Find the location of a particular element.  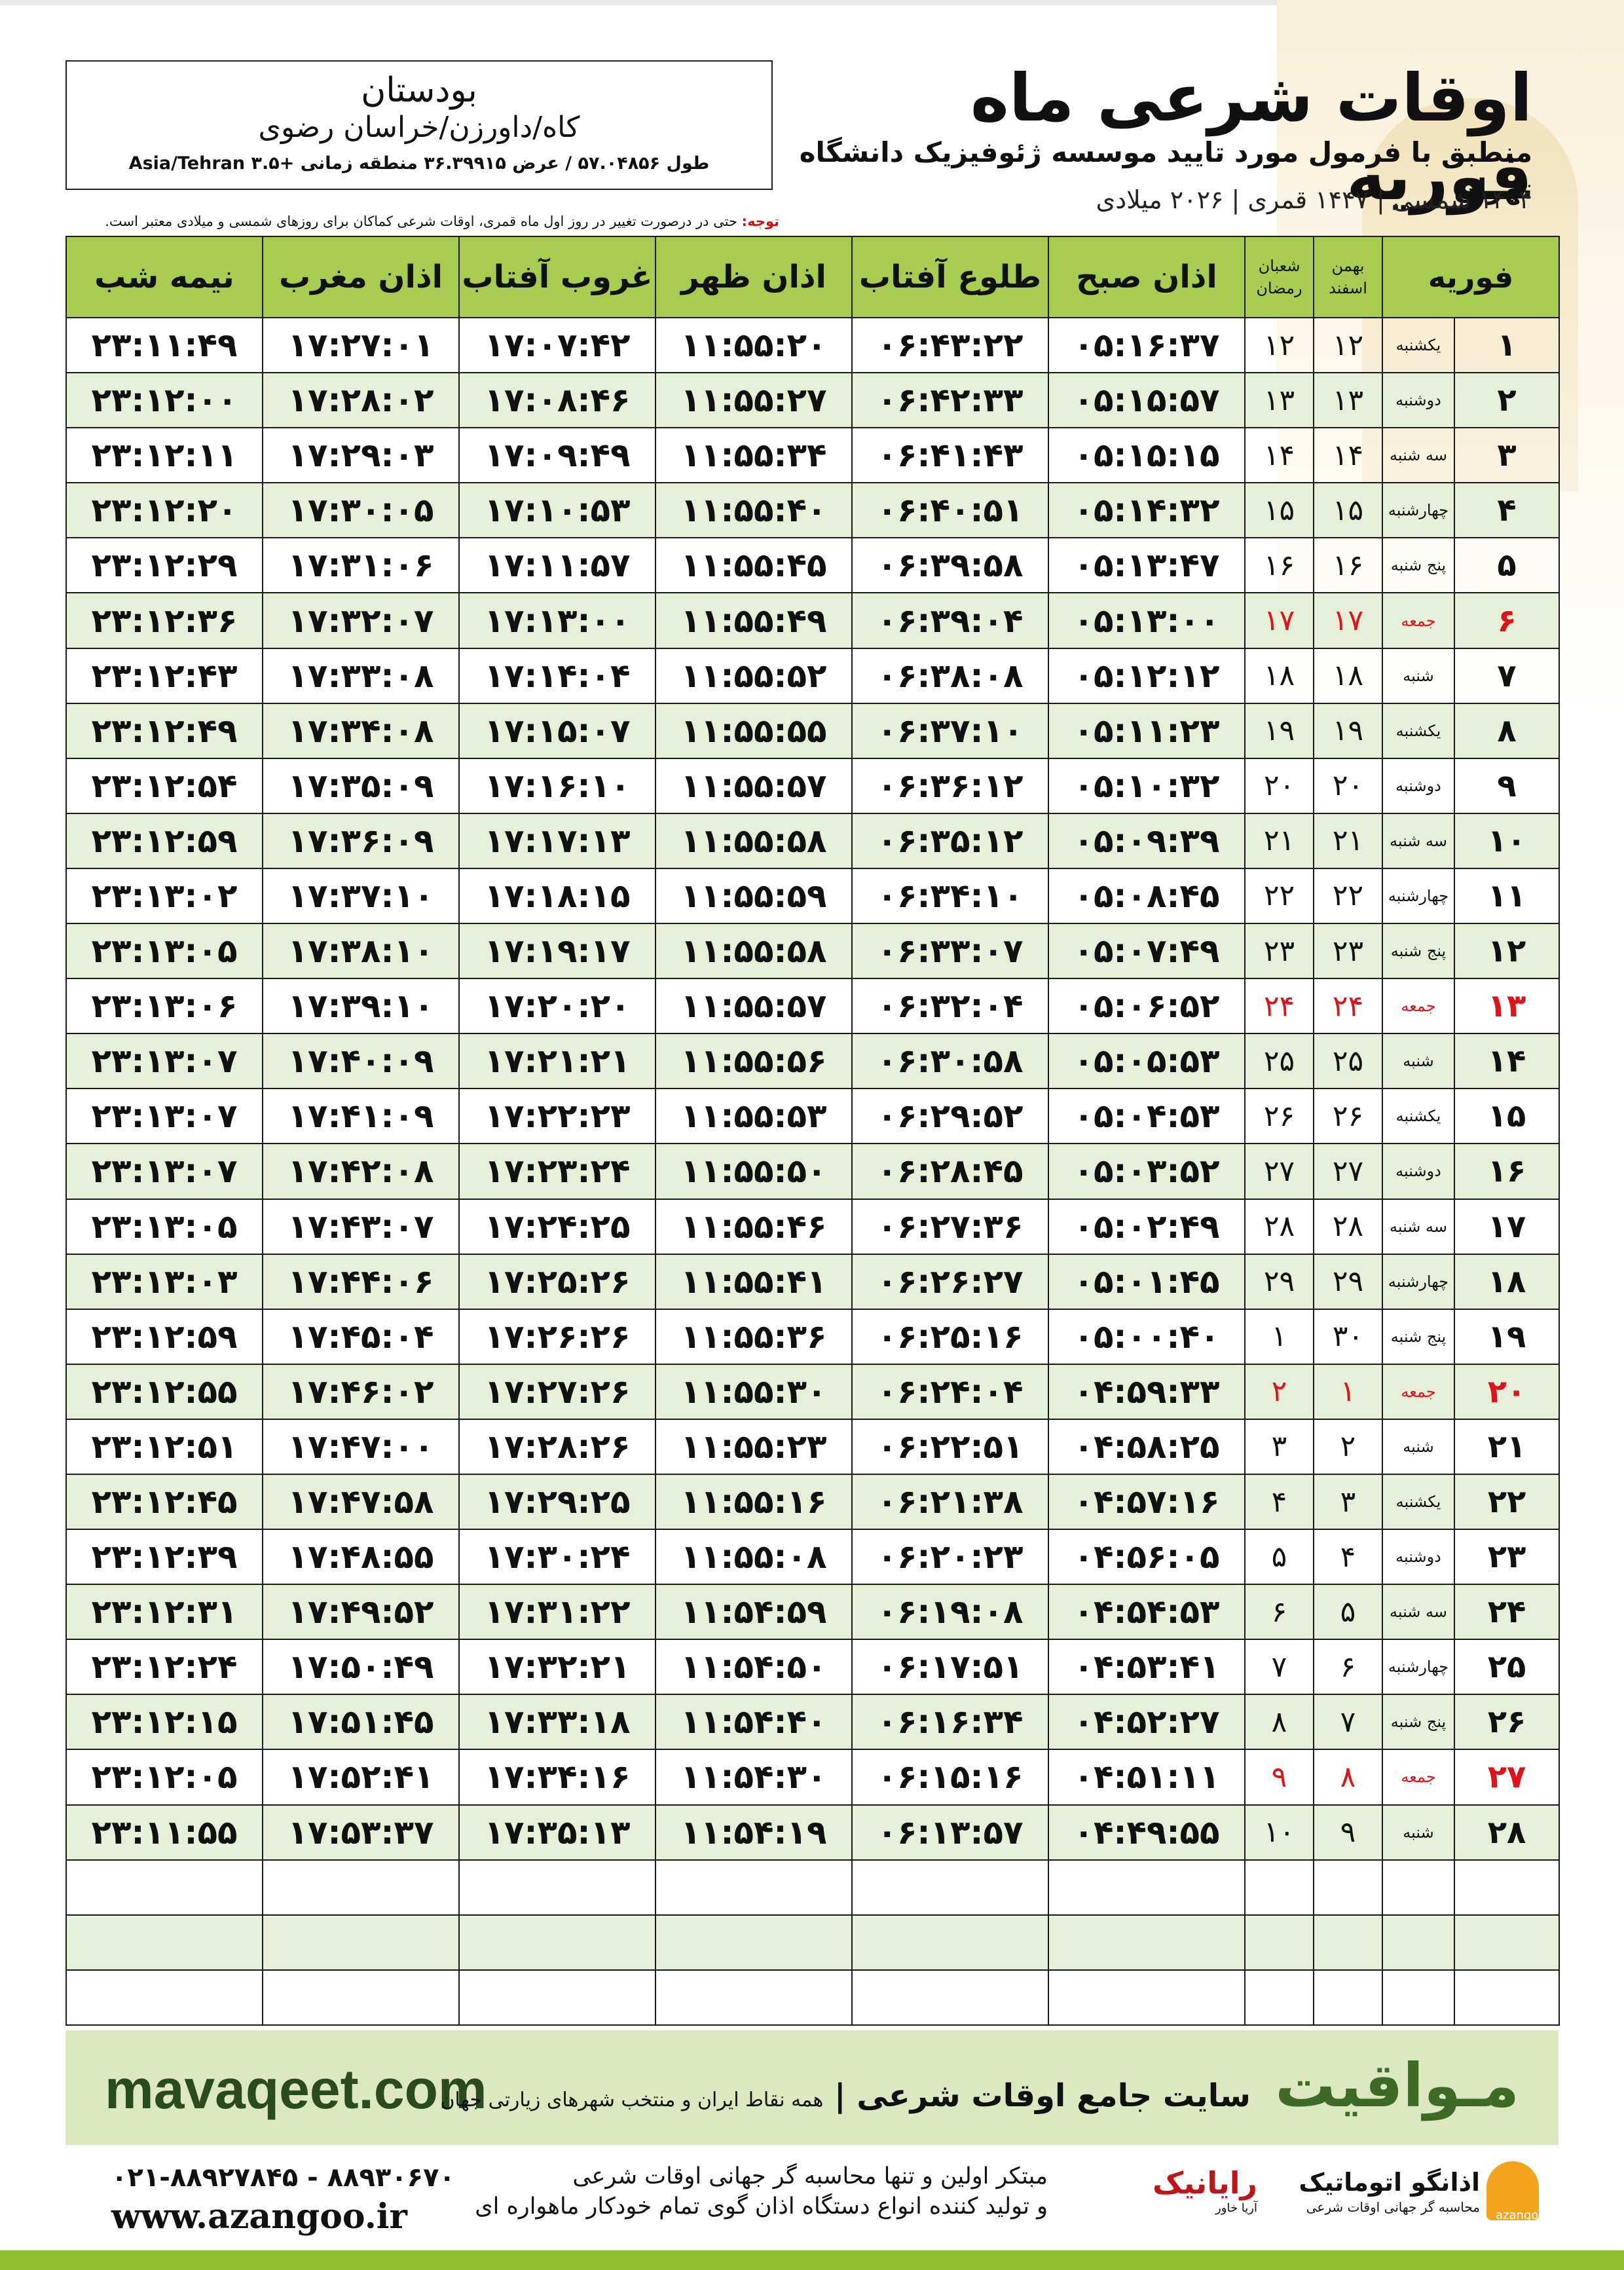

sunset-time is located at coordinates (557, 1887).